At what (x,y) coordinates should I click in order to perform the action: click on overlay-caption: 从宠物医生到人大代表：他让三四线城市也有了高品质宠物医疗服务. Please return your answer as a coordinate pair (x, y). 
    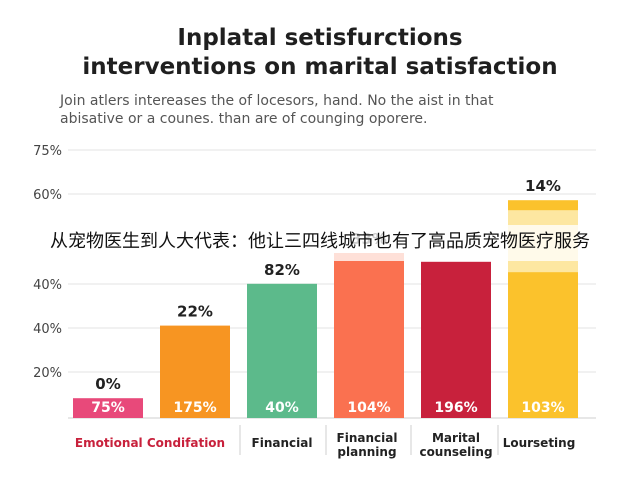
    Looking at the image, I should click on (320, 241).